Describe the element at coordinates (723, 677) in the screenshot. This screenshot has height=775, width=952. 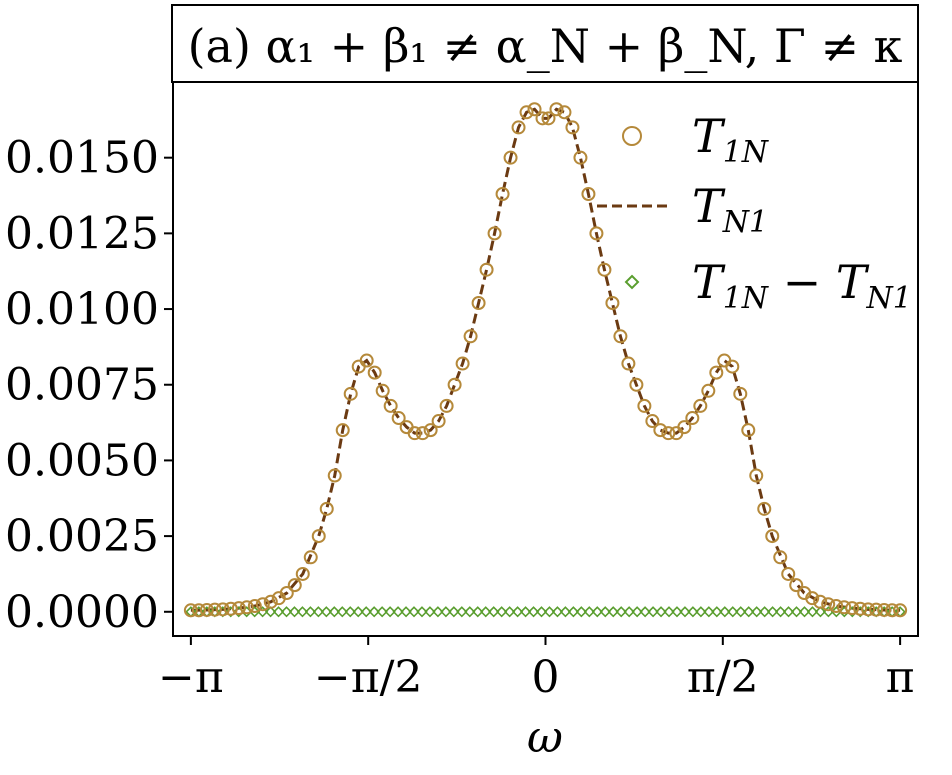
I see `x-tick-label: π/2` at that location.